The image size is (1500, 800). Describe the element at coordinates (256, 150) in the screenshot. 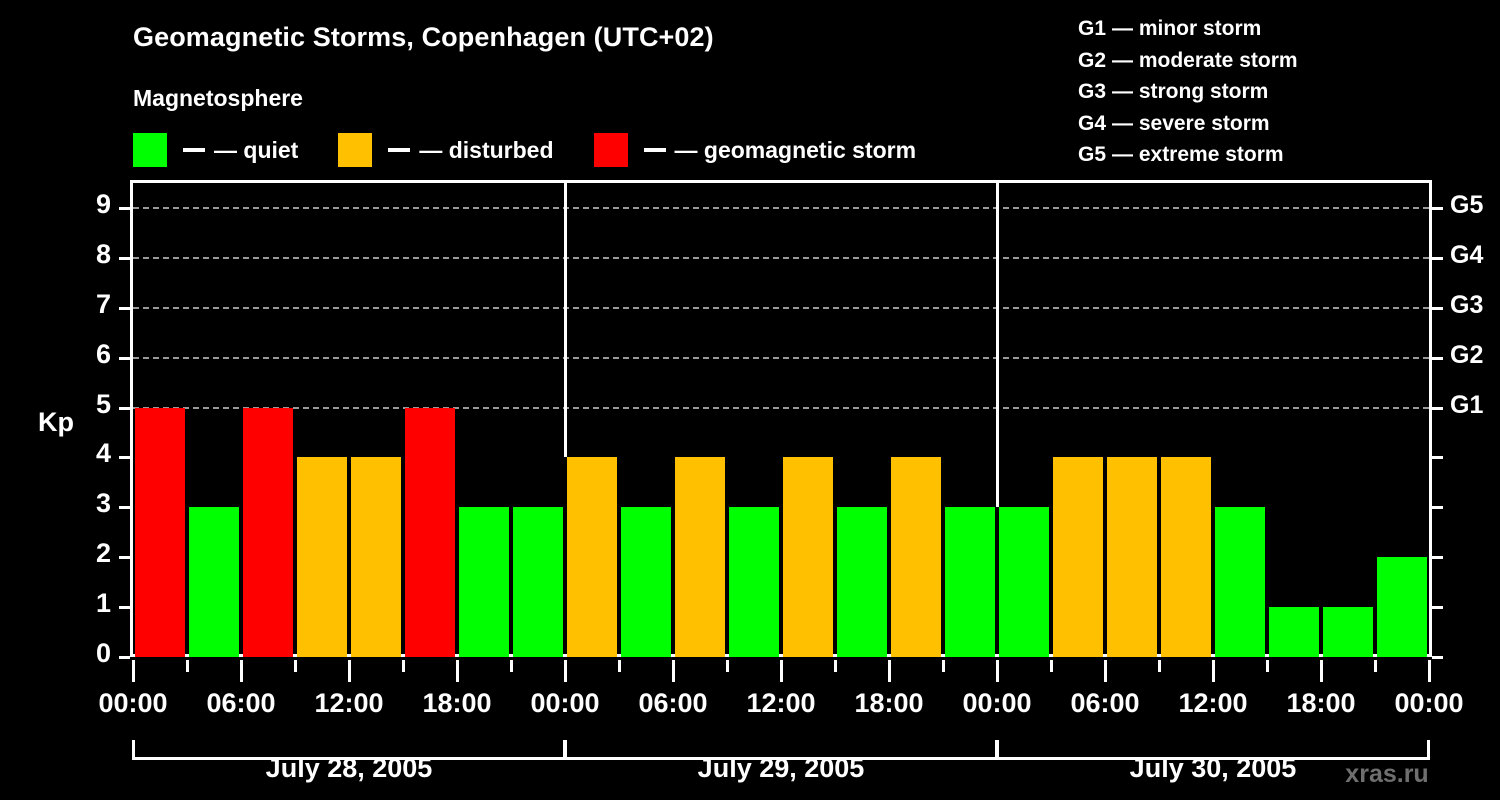

I see `legend-label: — quiet` at that location.